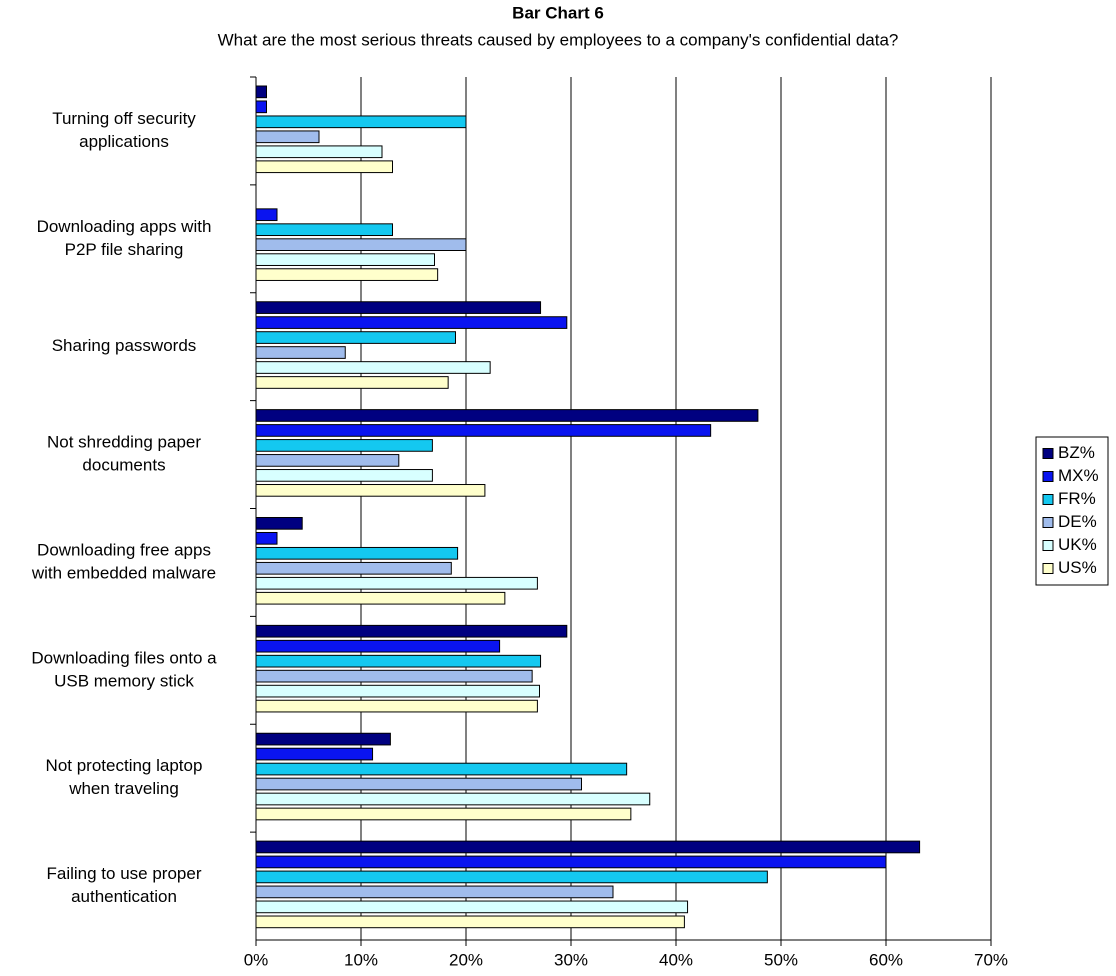 The height and width of the screenshot is (976, 1116). I want to click on y-tick-label: documents, so click(123, 465).